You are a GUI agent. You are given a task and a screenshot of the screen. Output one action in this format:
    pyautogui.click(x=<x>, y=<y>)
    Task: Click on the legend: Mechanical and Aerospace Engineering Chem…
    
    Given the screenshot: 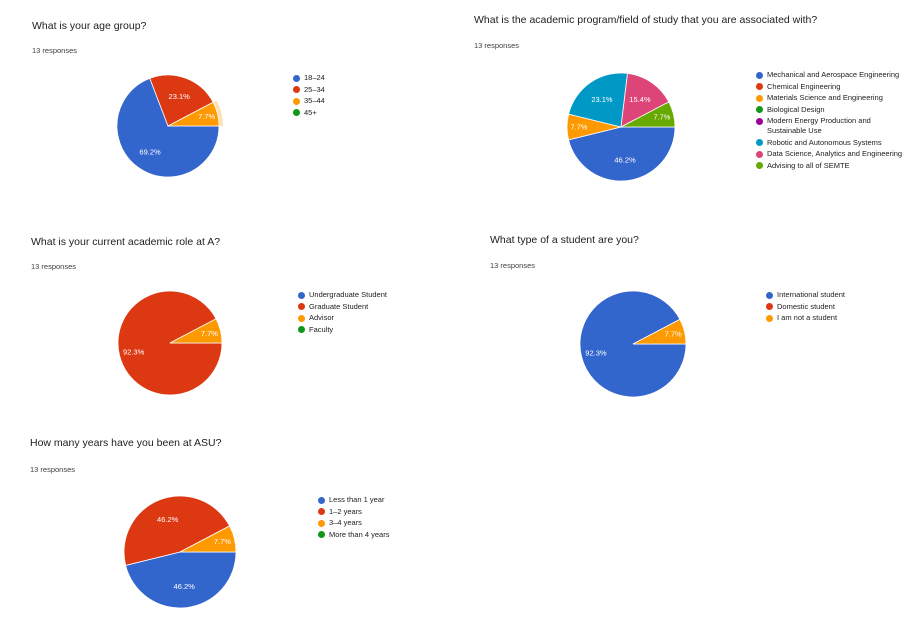 What is the action you would take?
    pyautogui.click(x=831, y=121)
    